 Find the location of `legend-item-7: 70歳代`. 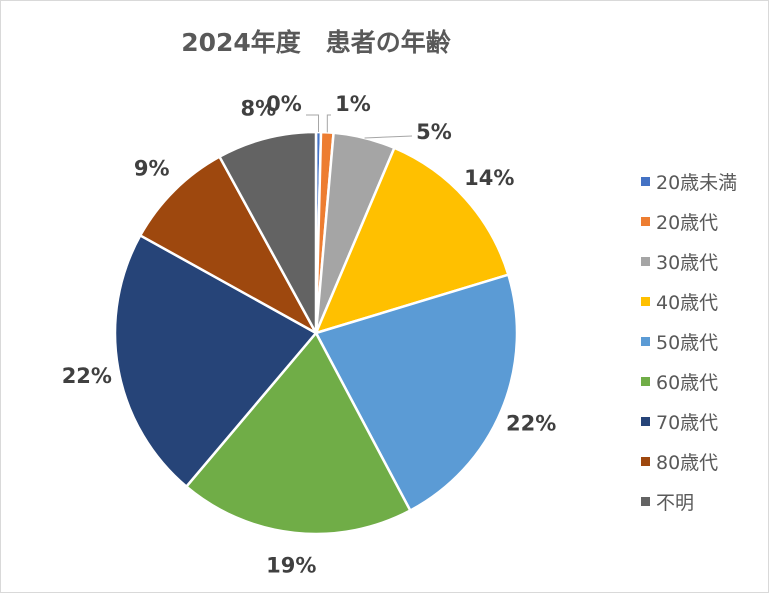

legend-item-7: 70歳代 is located at coordinates (689, 421).